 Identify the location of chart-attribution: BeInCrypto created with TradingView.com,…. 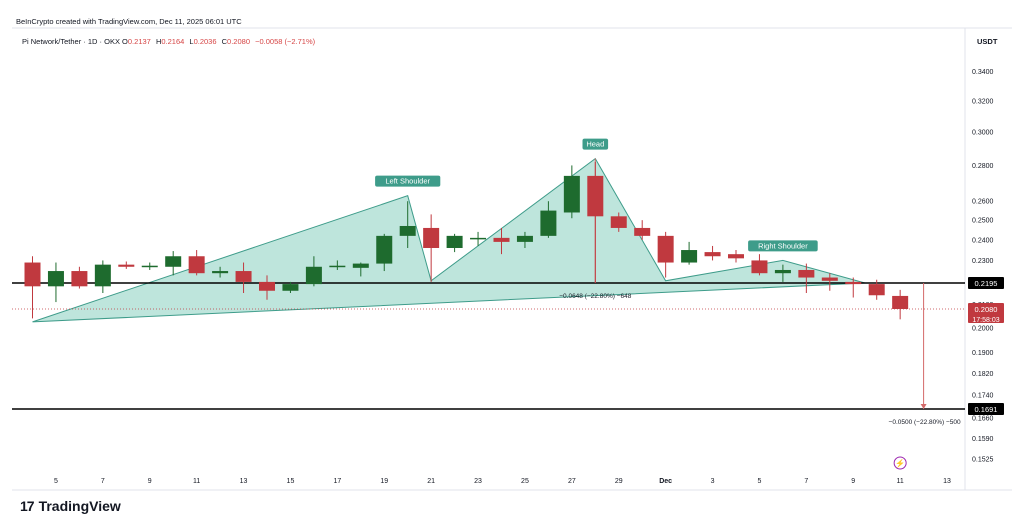
(129, 21).